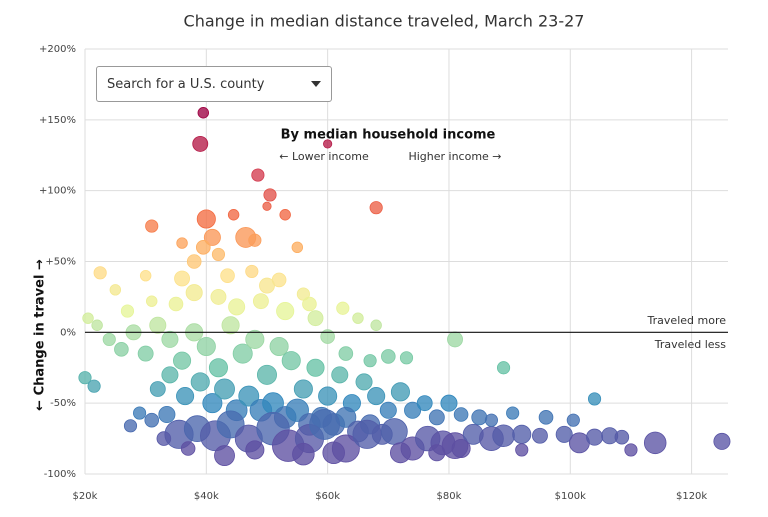 Image resolution: width=768 pixels, height=517 pixels. I want to click on annotation-less: Traveled less, so click(690, 344).